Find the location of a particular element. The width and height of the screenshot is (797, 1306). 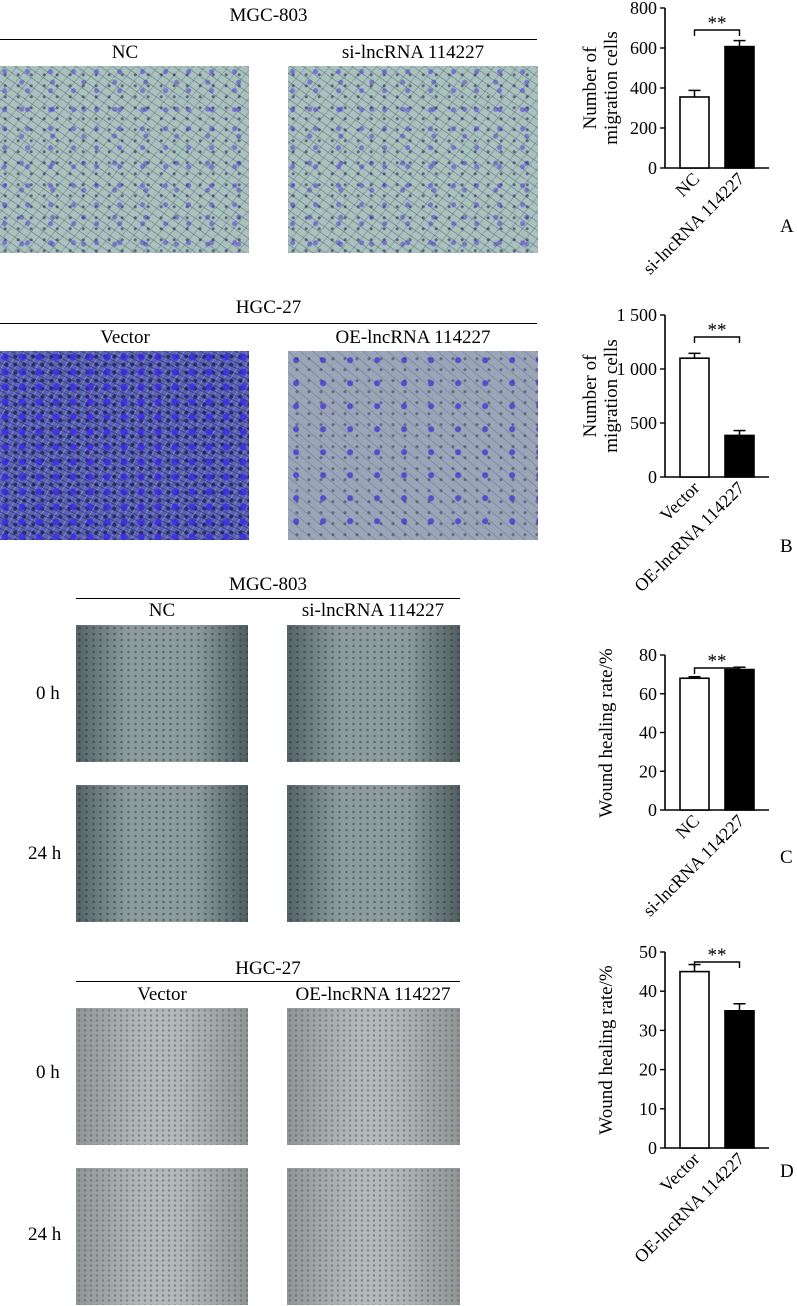

panel-c-image-treatment-24h is located at coordinates (373, 853).